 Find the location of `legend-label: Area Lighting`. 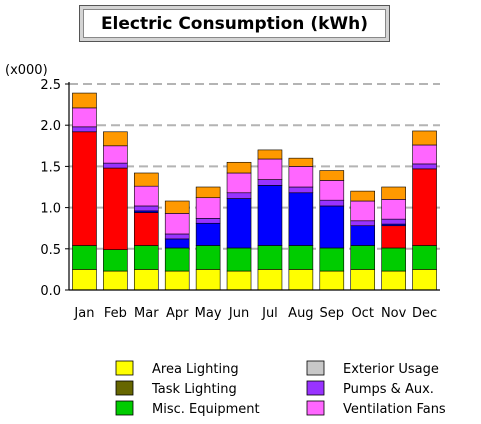

legend-label: Area Lighting is located at coordinates (195, 369).